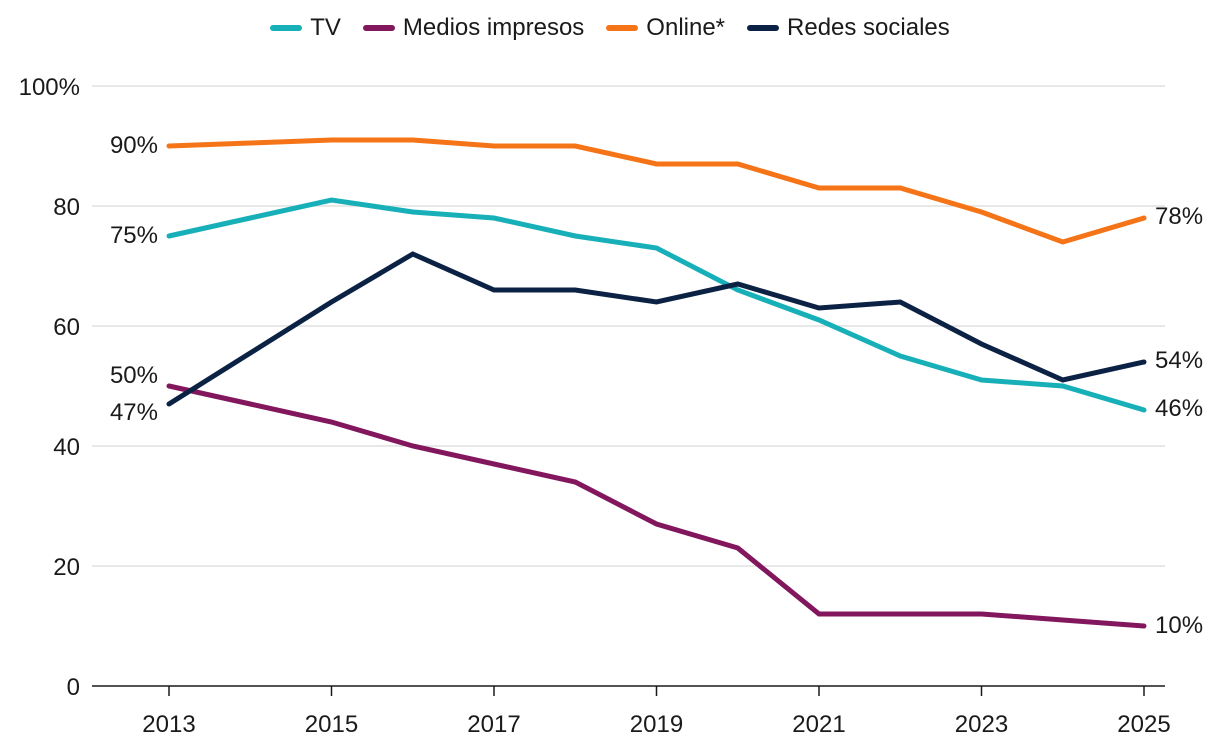 Image resolution: width=1220 pixels, height=752 pixels. Describe the element at coordinates (493, 724) in the screenshot. I see `x-tick-label: 2017` at that location.